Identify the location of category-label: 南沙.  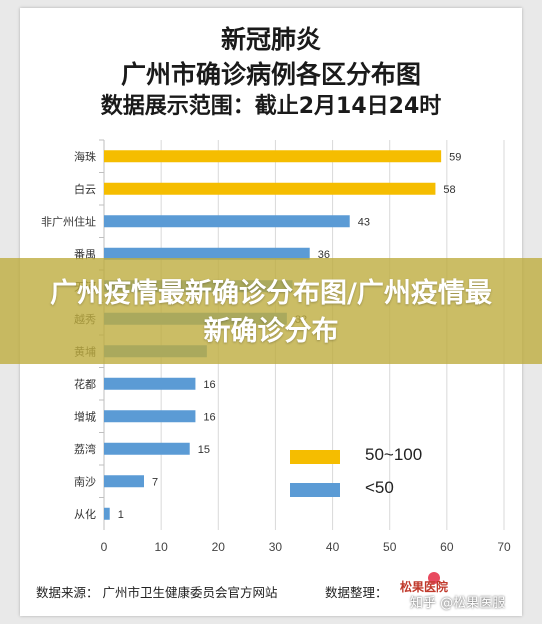
(85, 481).